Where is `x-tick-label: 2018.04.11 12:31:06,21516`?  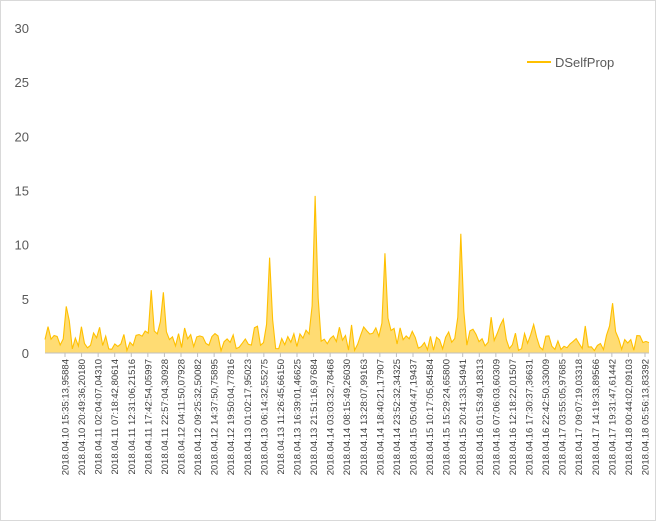 x-tick-label: 2018.04.11 12:31:06,21516 is located at coordinates (132, 417).